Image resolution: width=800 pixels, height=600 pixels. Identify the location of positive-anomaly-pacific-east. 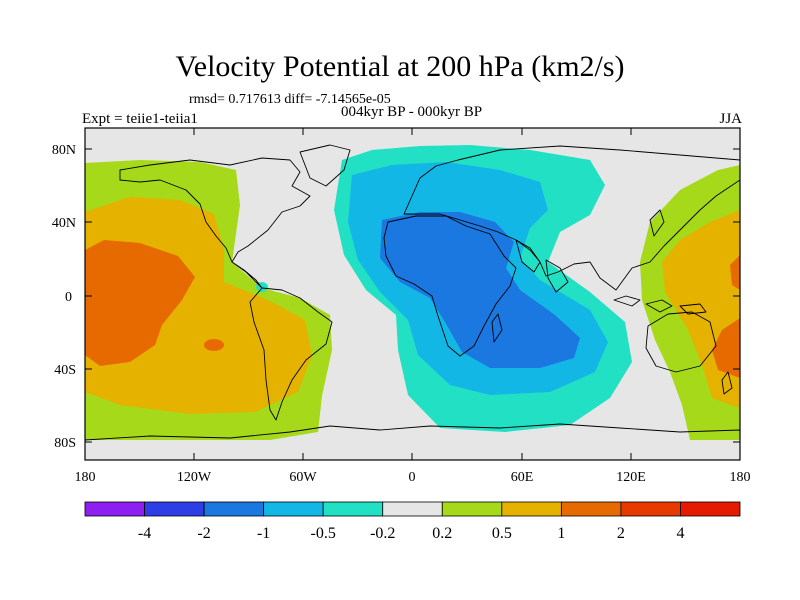
(690, 302).